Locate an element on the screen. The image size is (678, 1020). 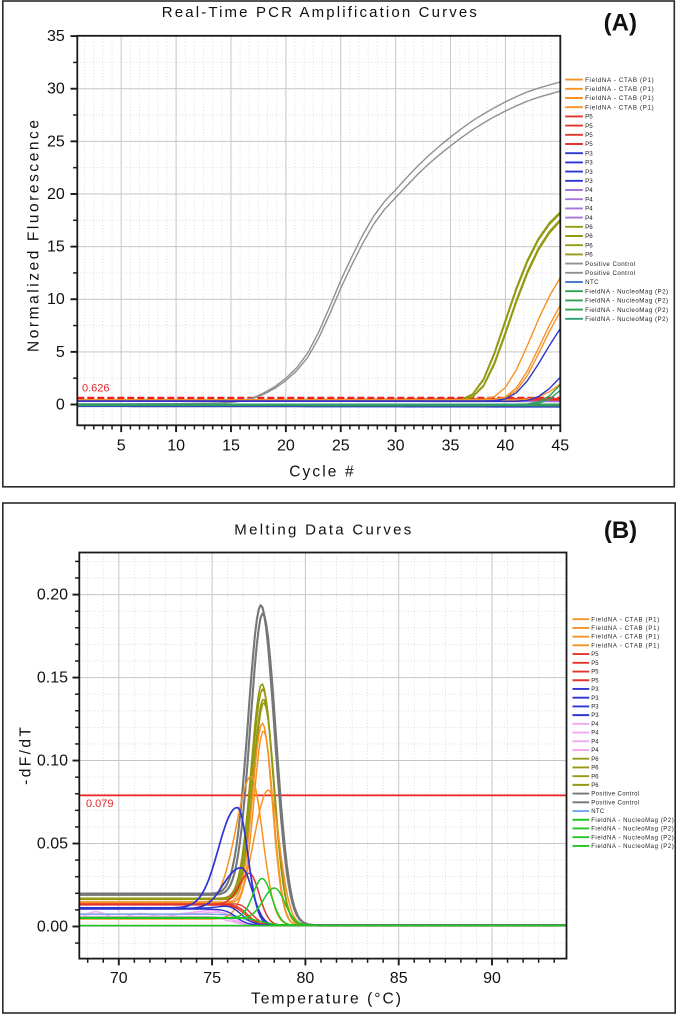
svg-text: 0.079 is located at coordinates (100, 804).